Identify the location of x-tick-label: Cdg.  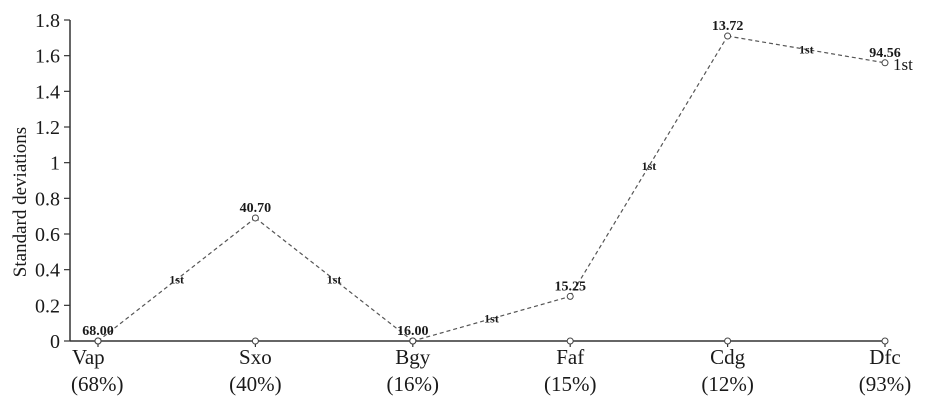
(728, 357).